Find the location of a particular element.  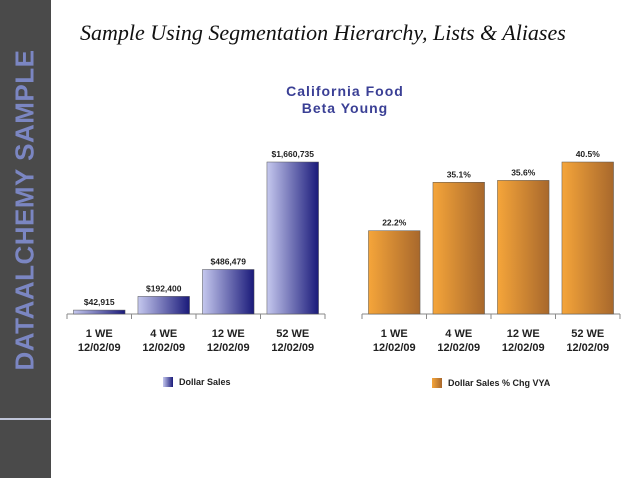

data-label: 35.1% is located at coordinates (459, 174).